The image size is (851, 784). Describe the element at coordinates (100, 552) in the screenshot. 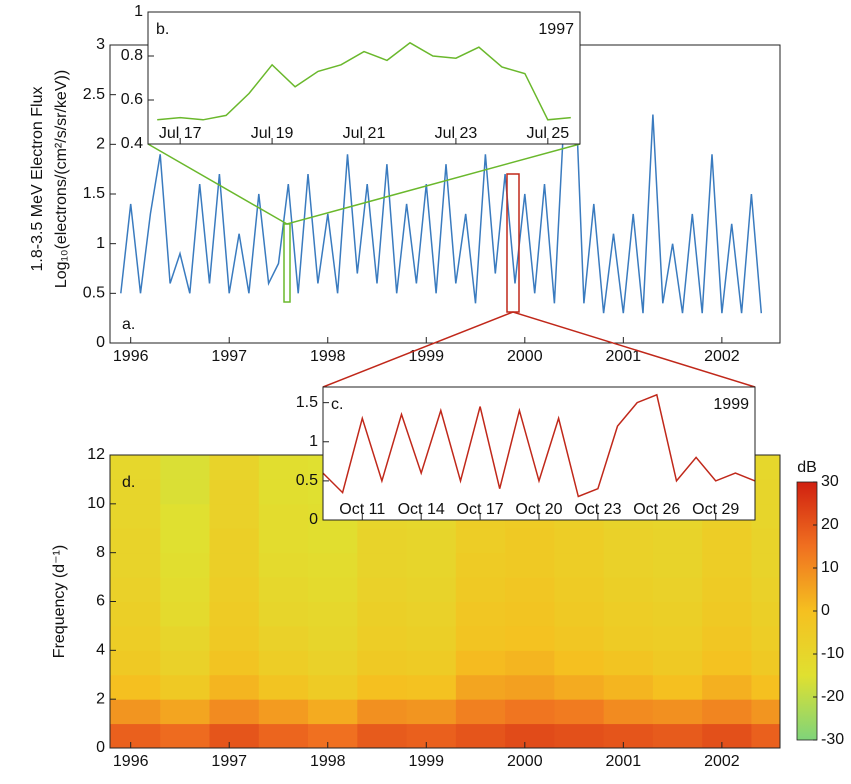

I see `y-tick-label: 8` at that location.